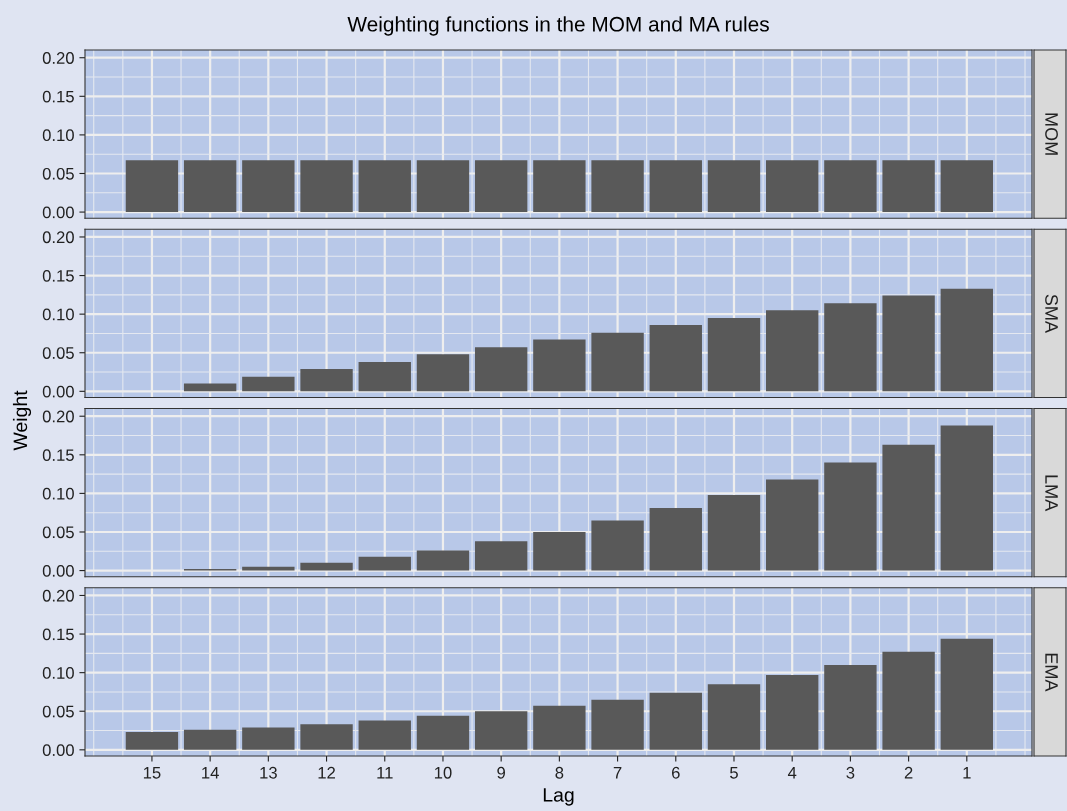 The height and width of the screenshot is (811, 1067). Describe the element at coordinates (326, 772) in the screenshot. I see `x-tick-label: 12` at that location.